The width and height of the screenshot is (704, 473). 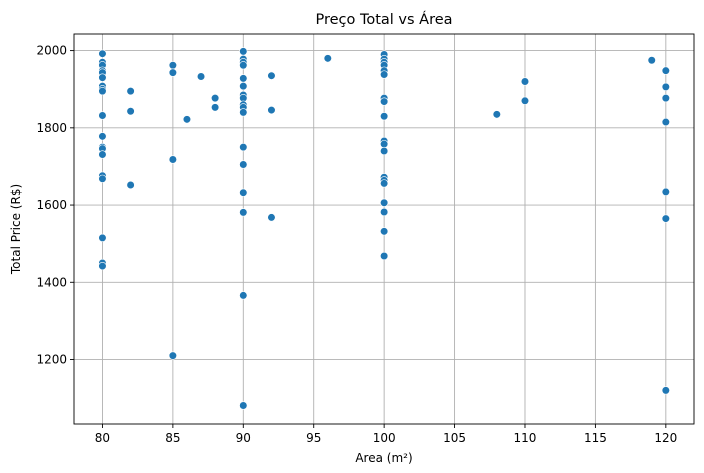 I want to click on y-axis-label: Total Price (R$), so click(x=16, y=229).